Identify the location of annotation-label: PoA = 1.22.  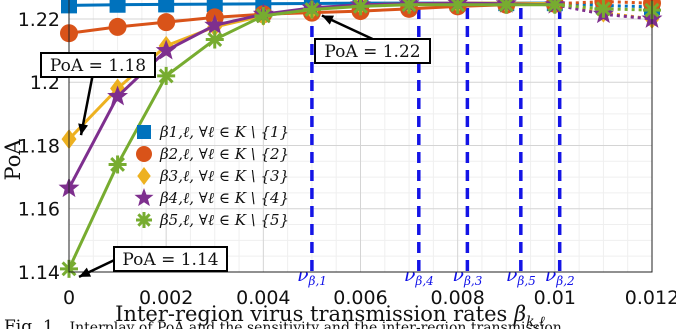
(372, 52).